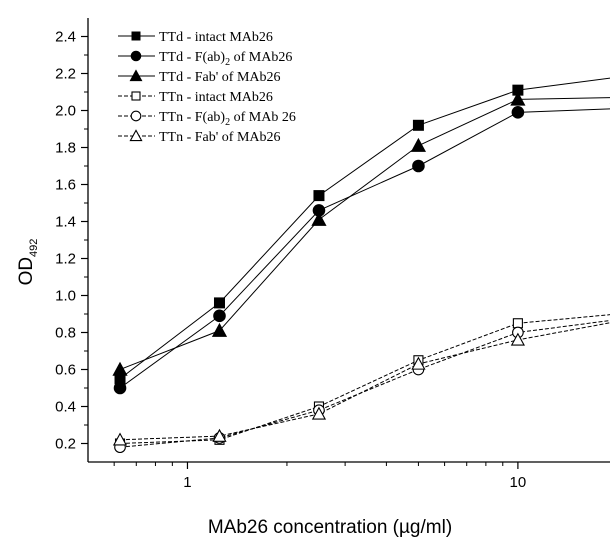 This screenshot has width=610, height=540. I want to click on x-axis: 1 10, so click(320, 476).